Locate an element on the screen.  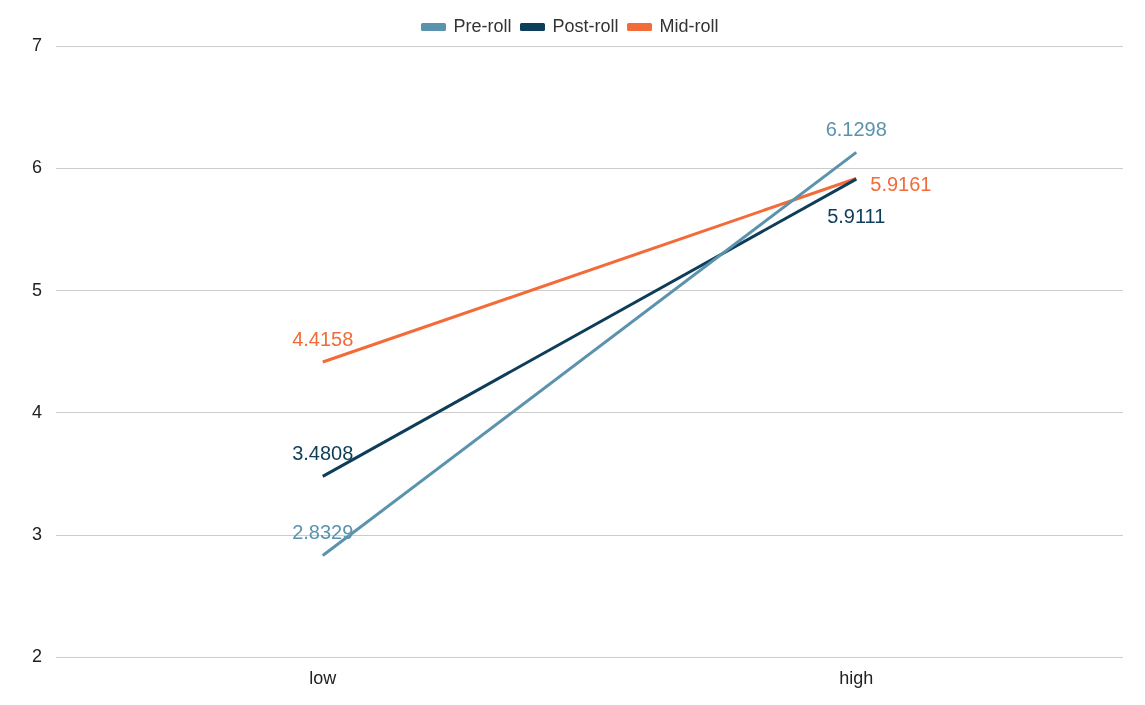
y-tick-label: 3 is located at coordinates (37, 534).